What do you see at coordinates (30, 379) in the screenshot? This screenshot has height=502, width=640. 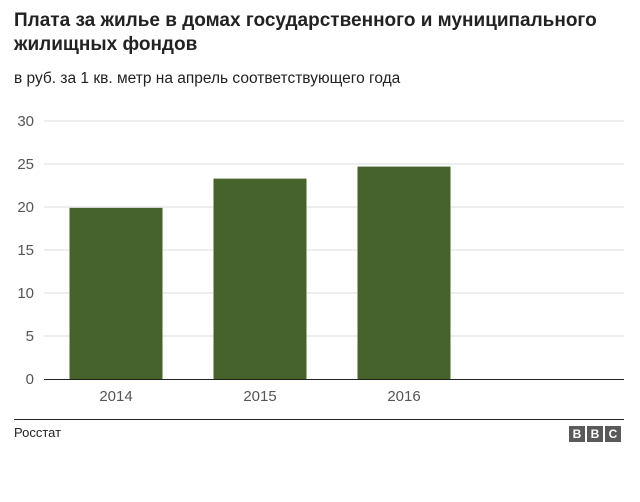 I see `y-tick-label: 0` at bounding box center [30, 379].